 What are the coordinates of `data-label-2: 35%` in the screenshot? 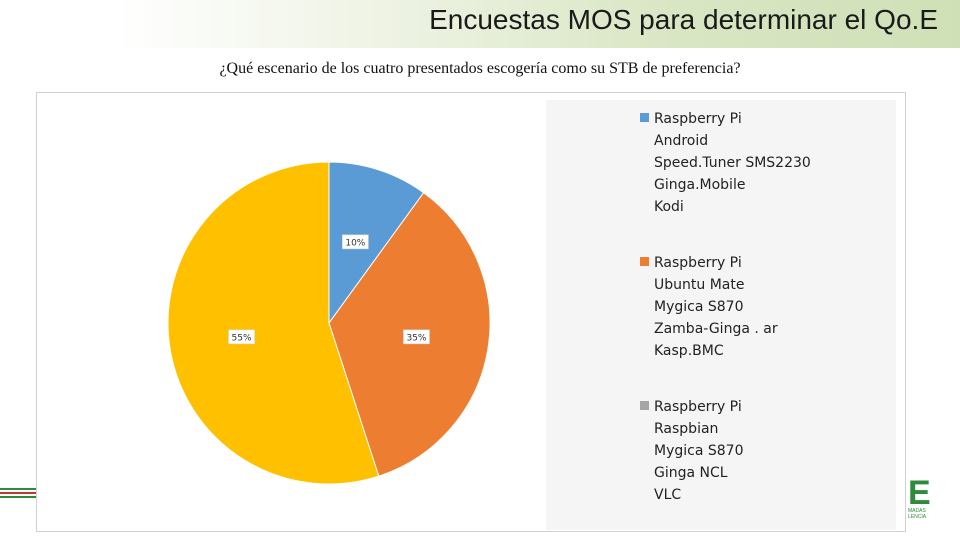 It's located at (416, 338).